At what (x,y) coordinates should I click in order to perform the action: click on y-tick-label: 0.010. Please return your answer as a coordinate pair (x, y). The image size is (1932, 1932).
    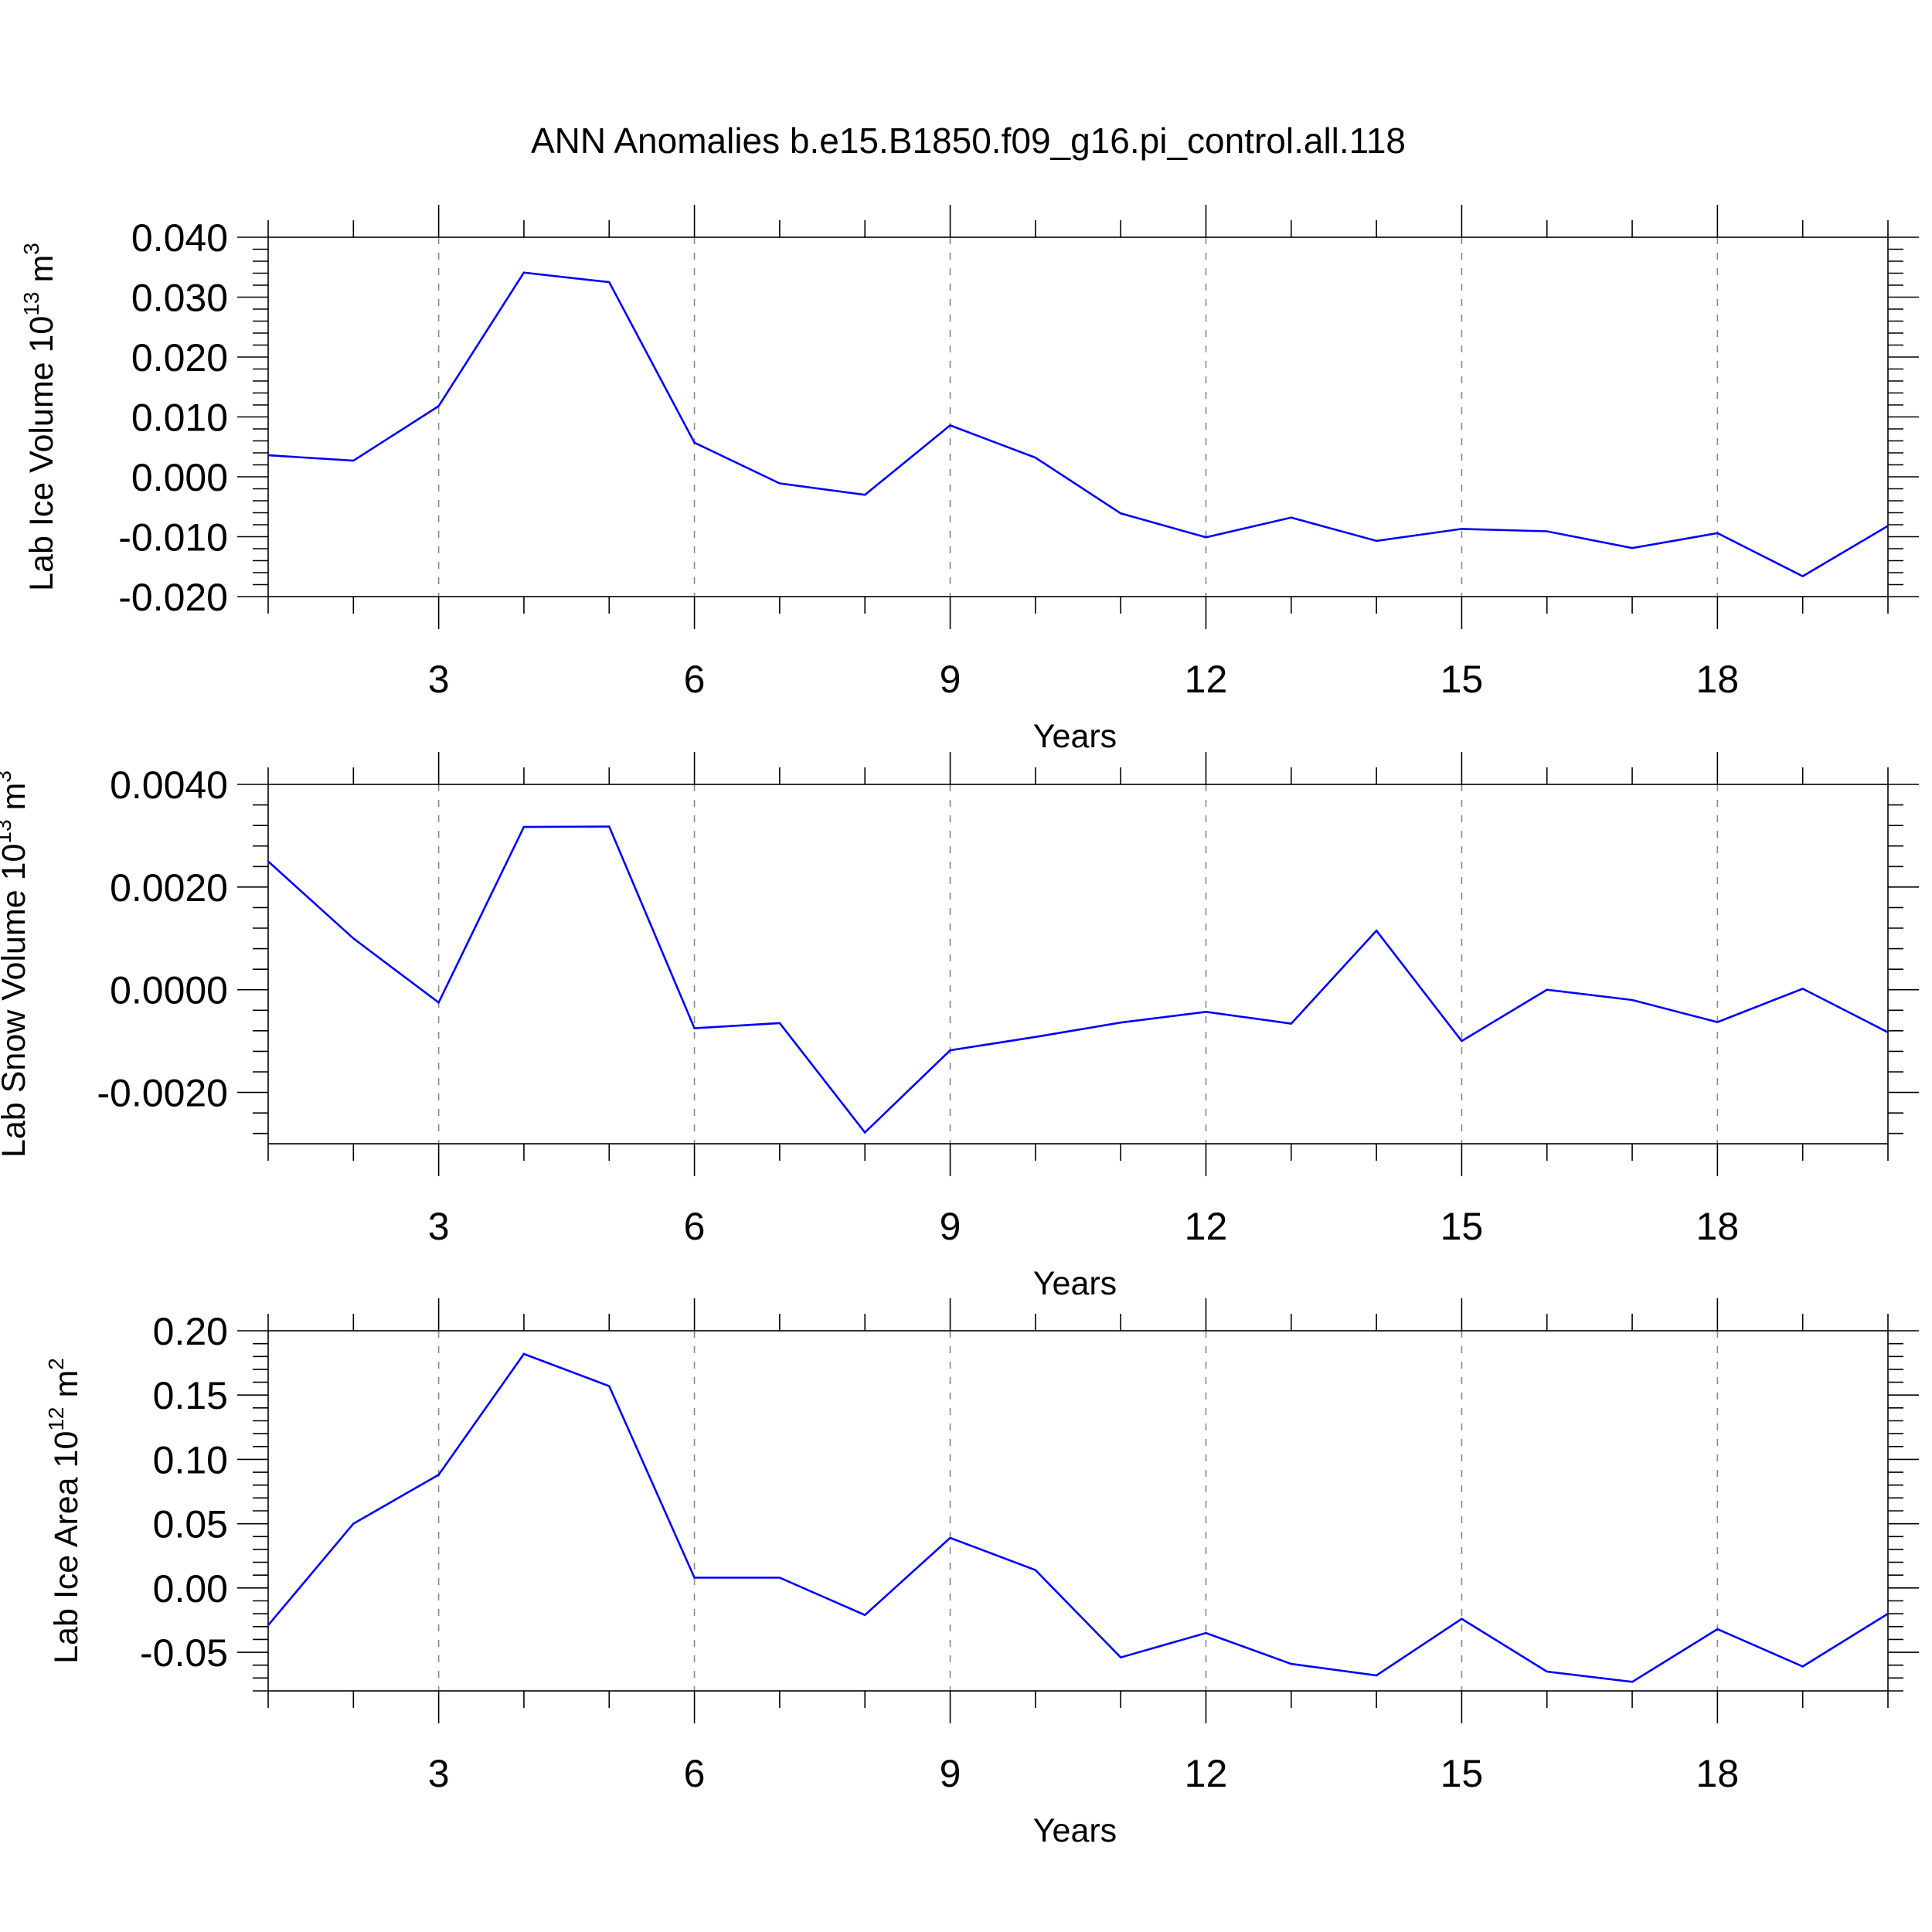
    Looking at the image, I should click on (179, 418).